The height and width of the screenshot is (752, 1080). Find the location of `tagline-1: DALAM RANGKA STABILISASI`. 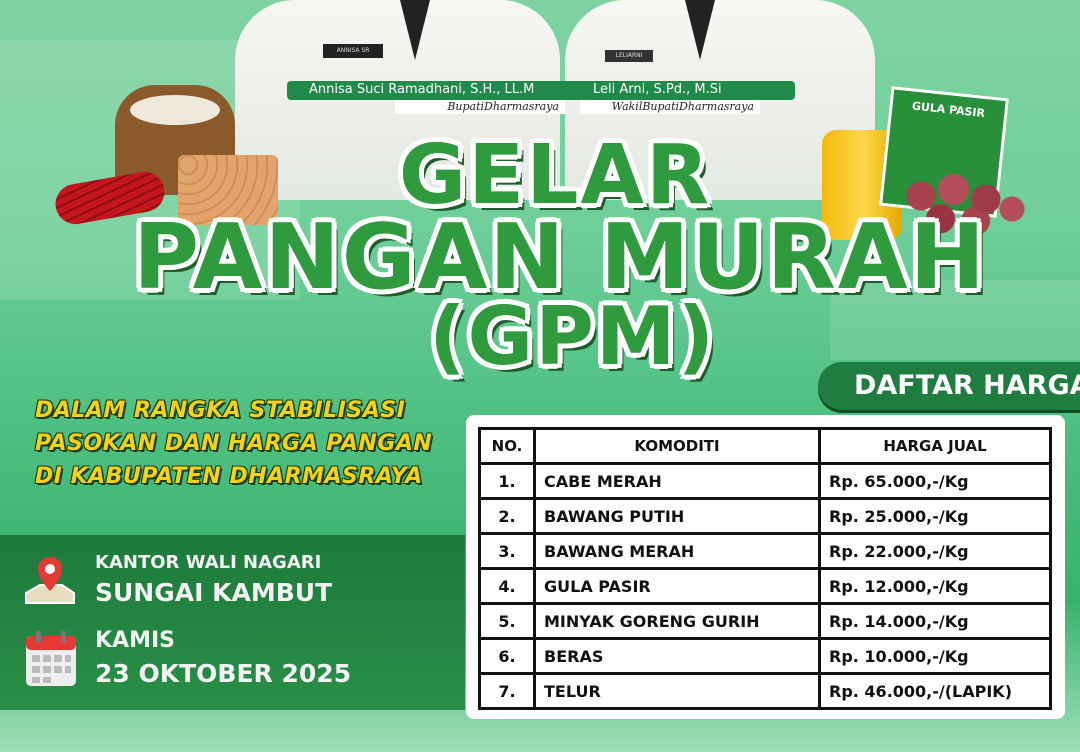

tagline-1: DALAM RANGKA STABILISASI is located at coordinates (220, 410).